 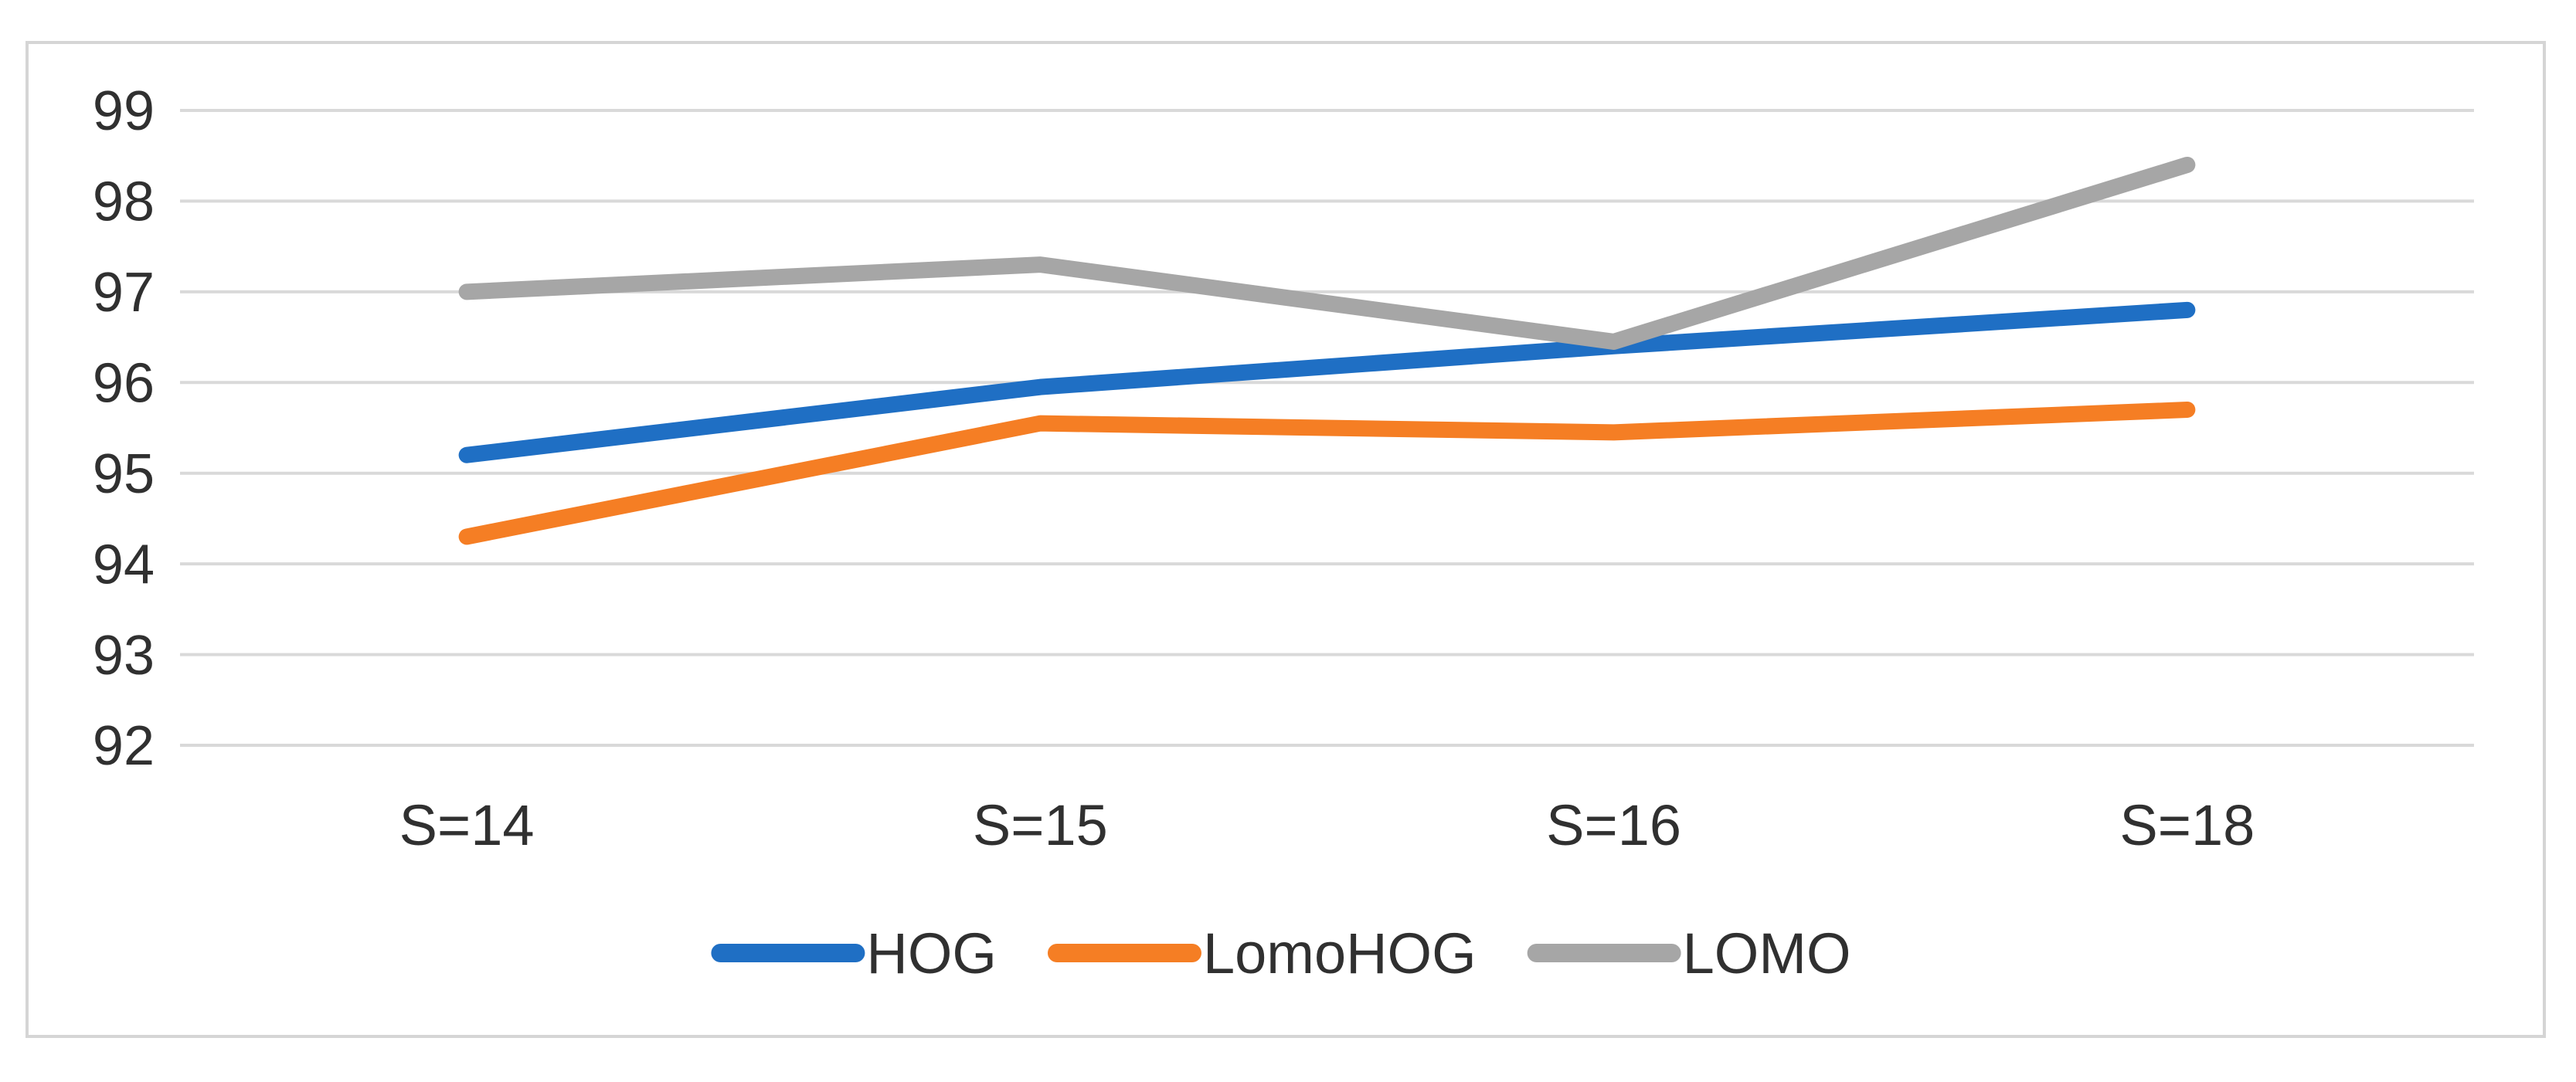 I want to click on y-tick-label-92: 92, so click(x=124, y=746).